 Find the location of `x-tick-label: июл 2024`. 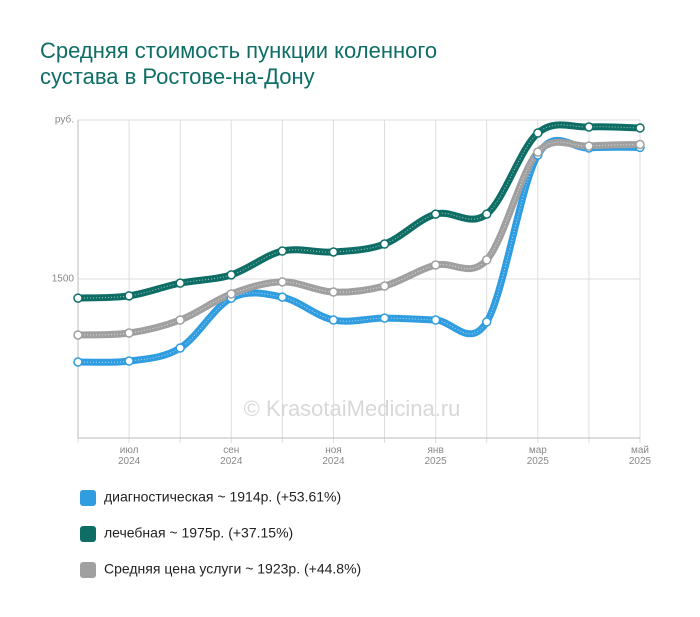

x-tick-label: июл 2024 is located at coordinates (129, 456).